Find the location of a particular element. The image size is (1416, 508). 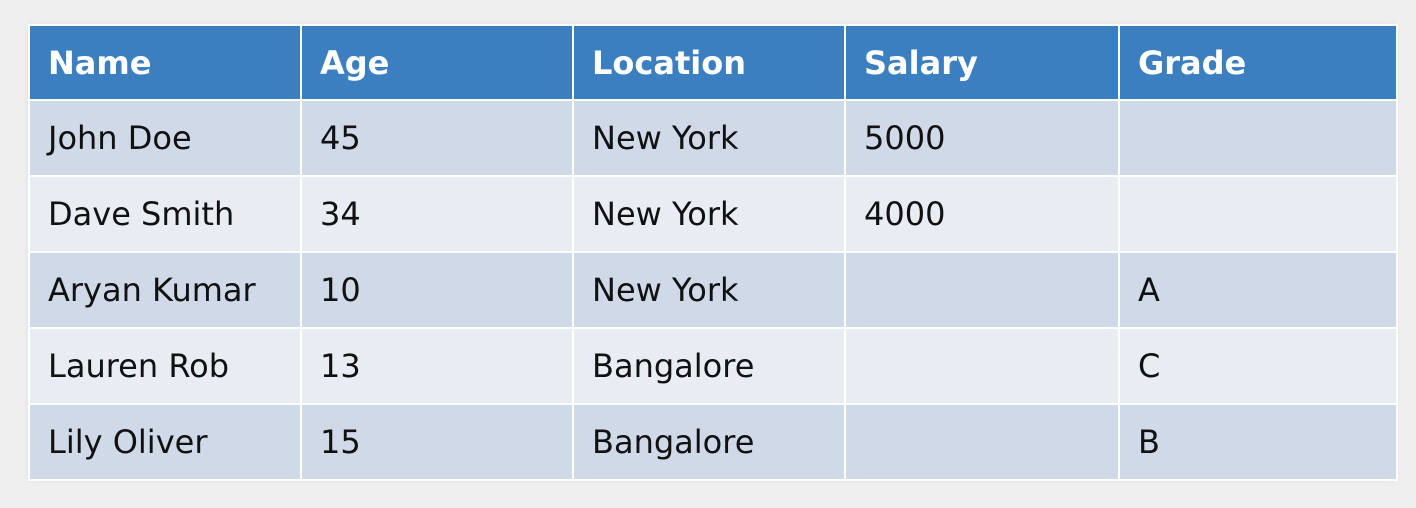

cell-grade: A is located at coordinates (1258, 290).